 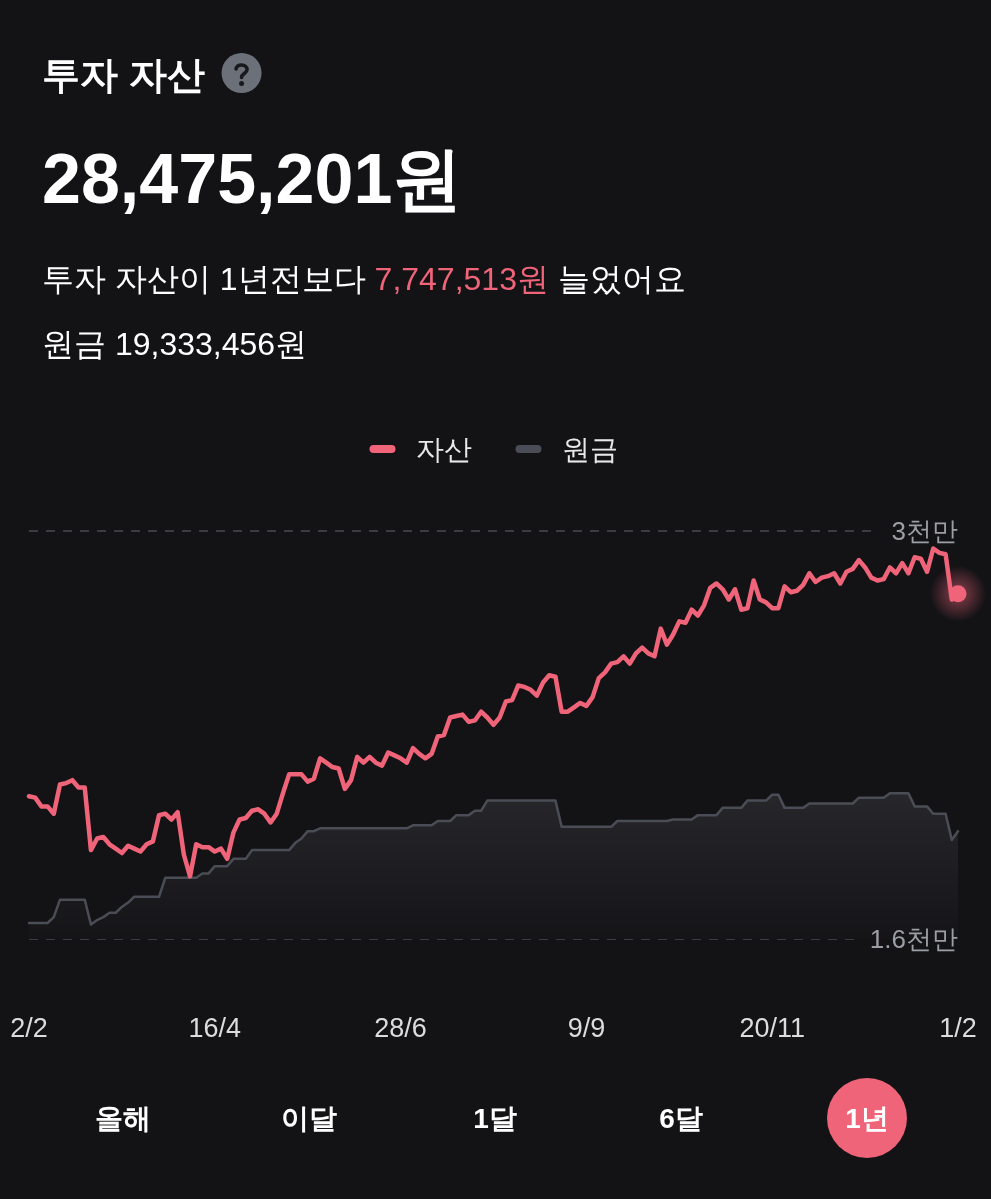 What do you see at coordinates (443, 449) in the screenshot?
I see `legend-label: 자산` at bounding box center [443, 449].